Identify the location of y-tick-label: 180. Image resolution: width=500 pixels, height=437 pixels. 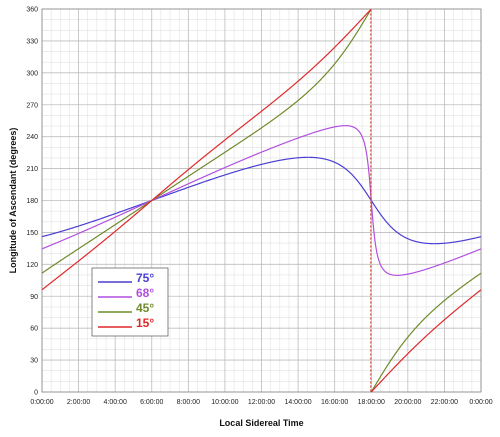
(32, 201).